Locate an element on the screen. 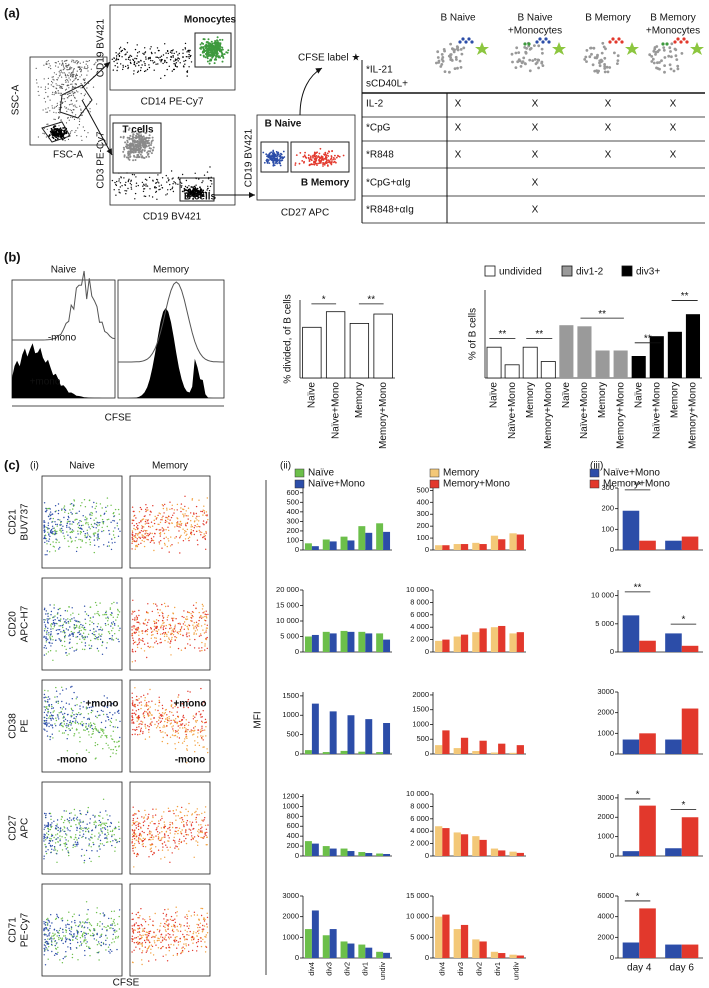  plot-frame is located at coordinates (68, 101).